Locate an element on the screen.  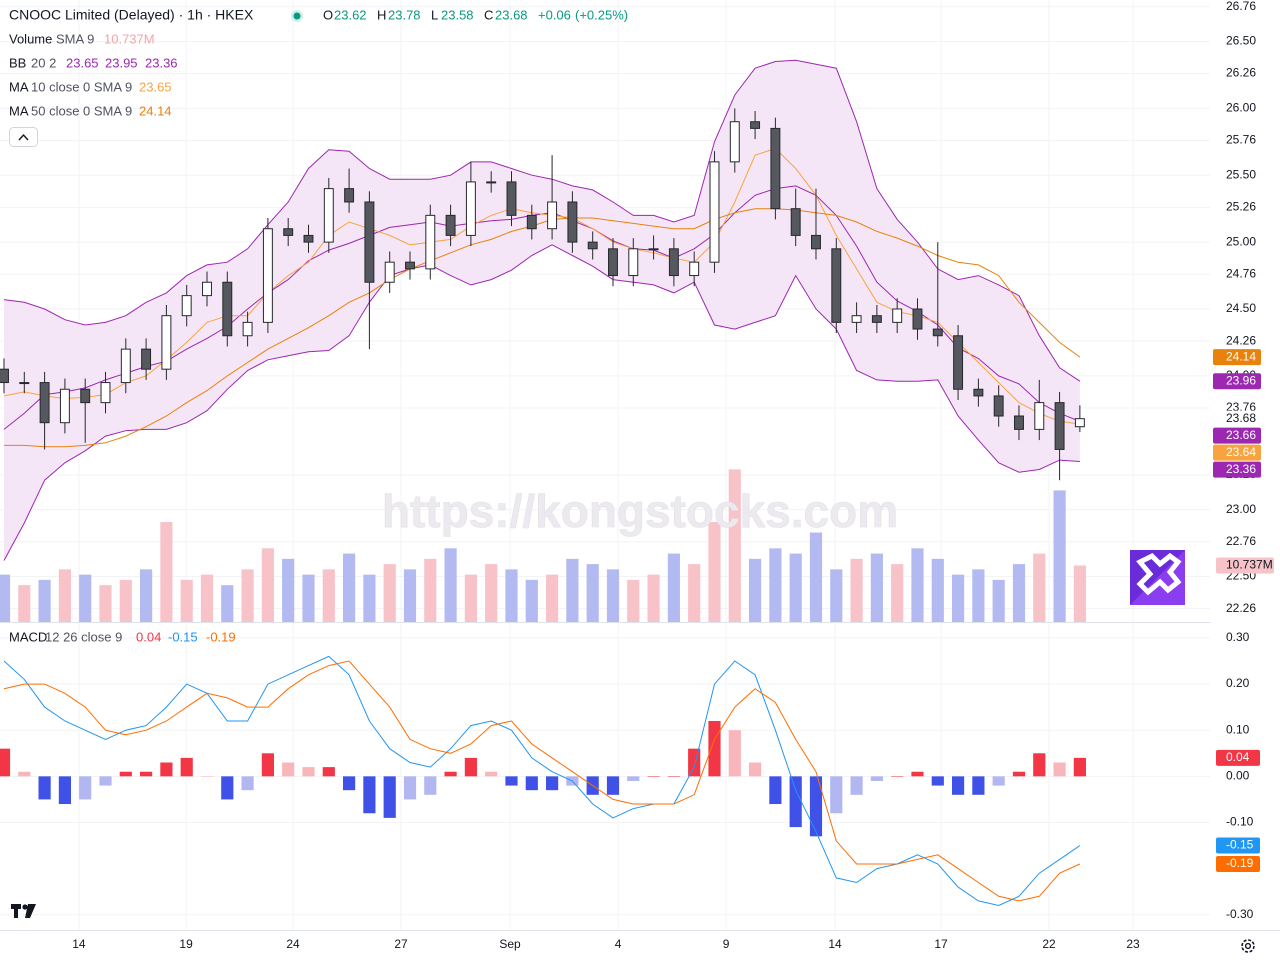
volume-legend-name: Volume is located at coordinates (30, 38).